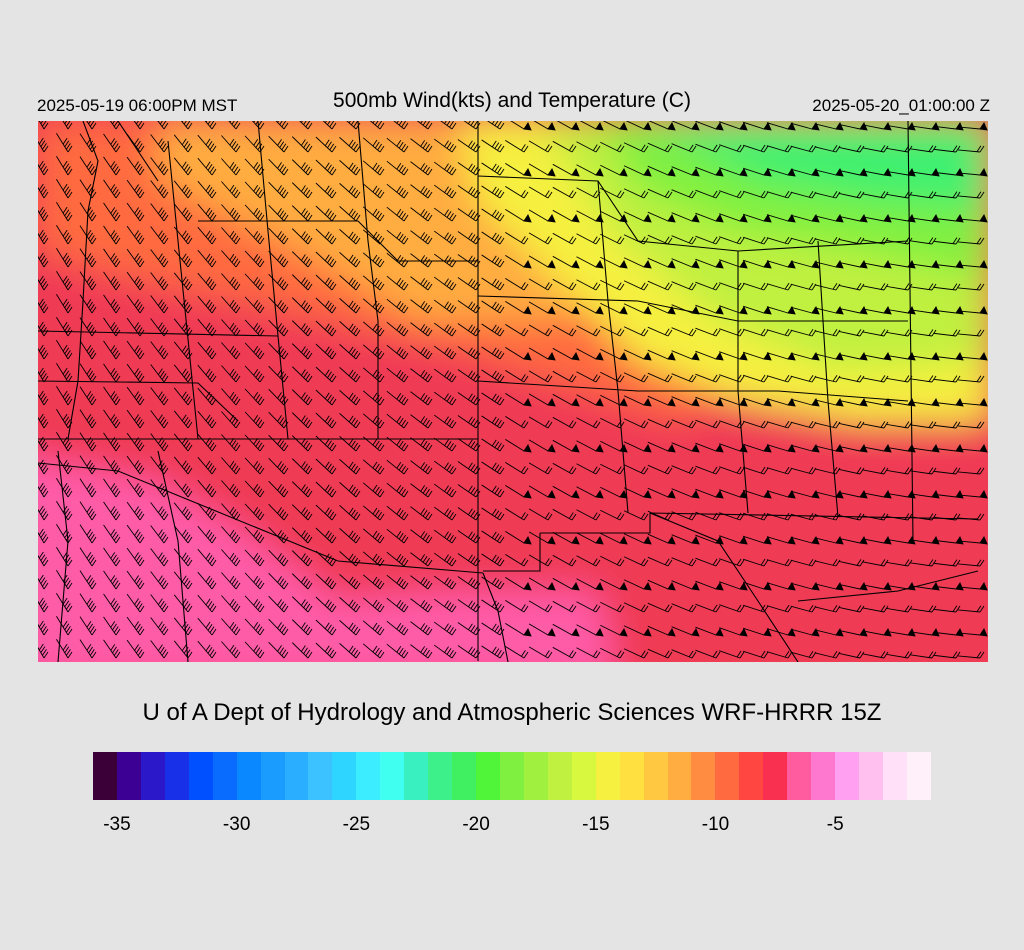  Describe the element at coordinates (813, 166) in the screenshot. I see `temp-zone-cold-green` at that location.